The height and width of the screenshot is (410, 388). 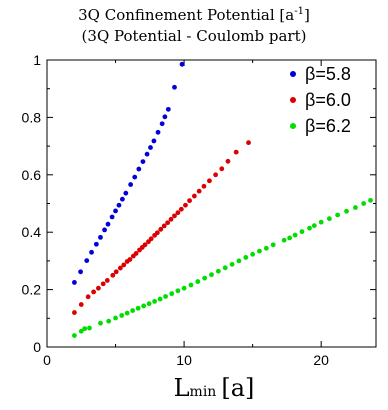 I want to click on x-tick-label: 10, so click(x=184, y=360).